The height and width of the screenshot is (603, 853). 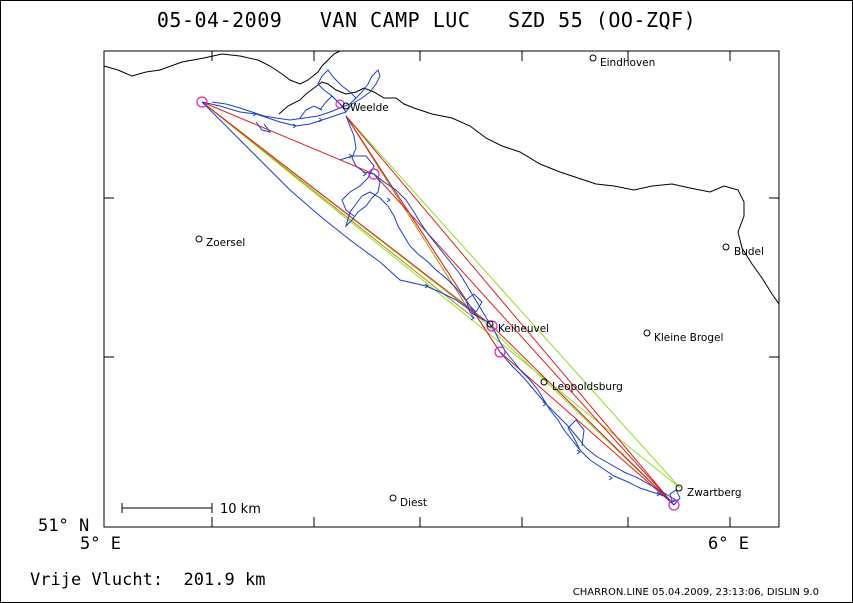 I want to click on city-label: Budel, so click(x=749, y=252).